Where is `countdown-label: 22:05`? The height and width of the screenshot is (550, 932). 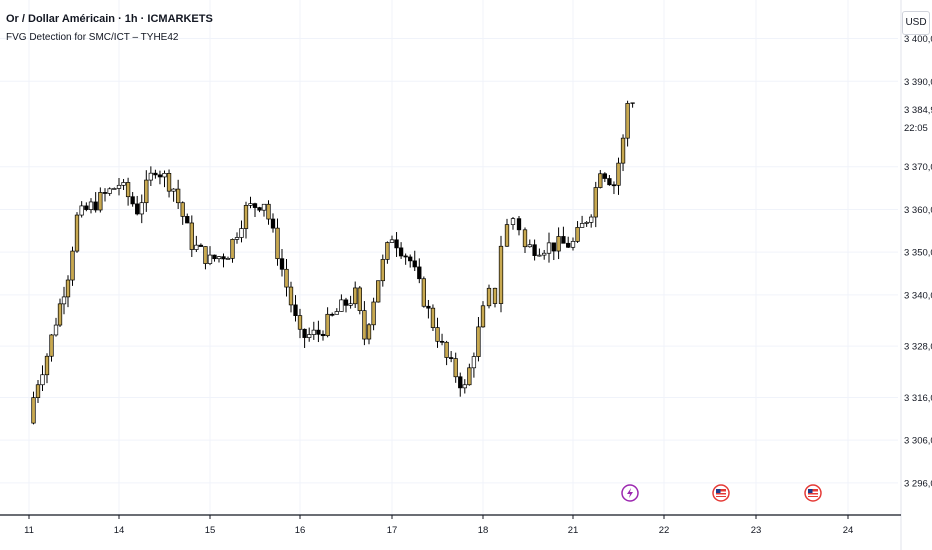
countdown-label: 22:05 is located at coordinates (916, 128).